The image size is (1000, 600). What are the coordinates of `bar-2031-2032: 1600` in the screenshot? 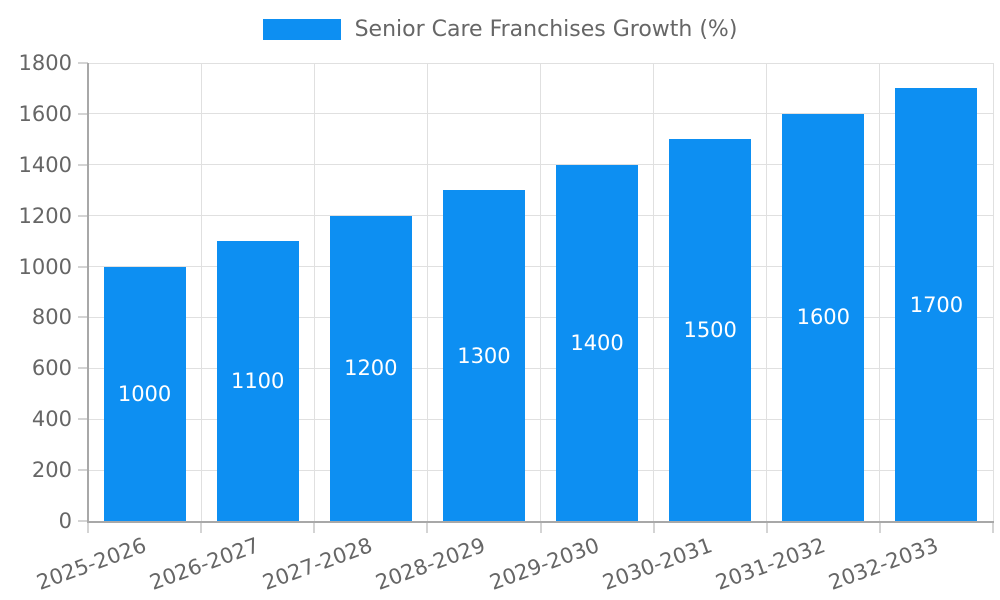 It's located at (823, 317).